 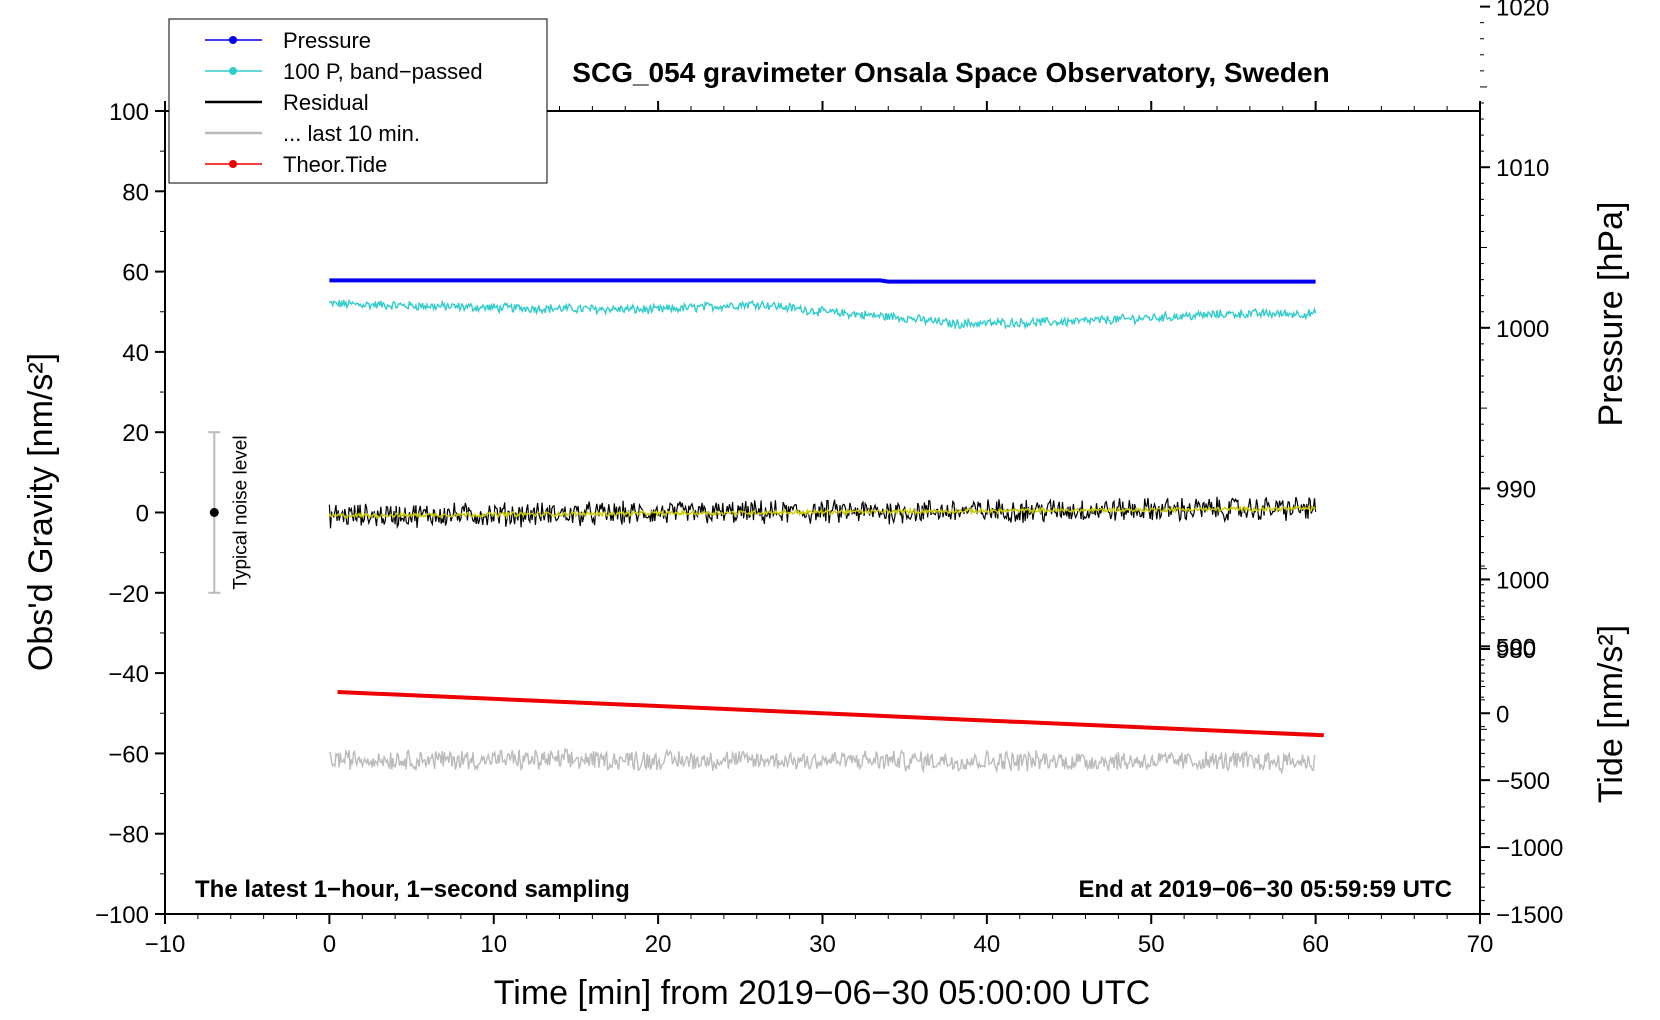 I want to click on pressure-tick-label: 1000, so click(x=1522, y=329).